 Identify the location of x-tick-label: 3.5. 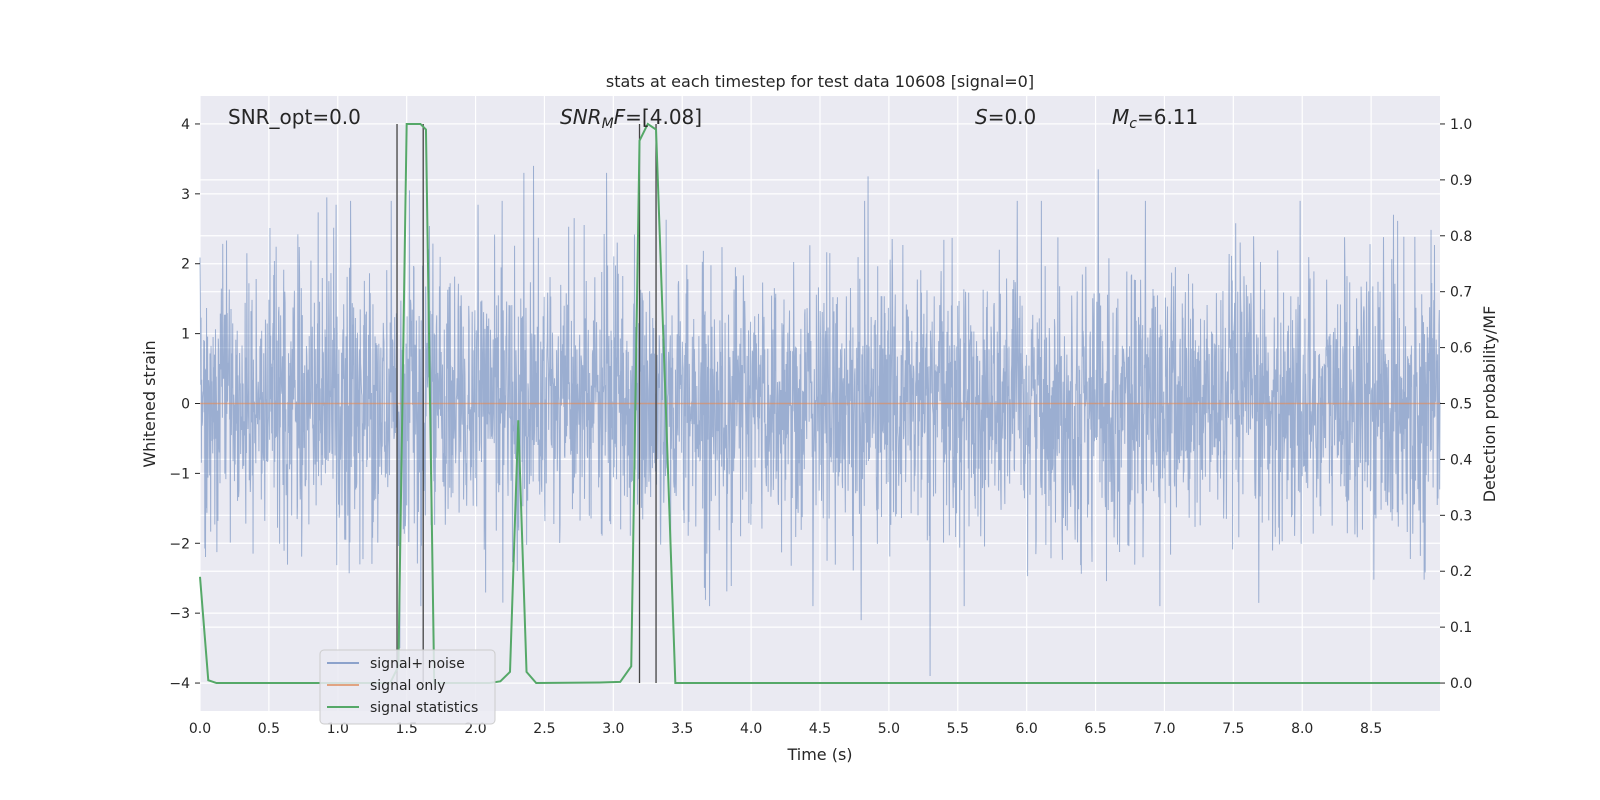
(682, 729).